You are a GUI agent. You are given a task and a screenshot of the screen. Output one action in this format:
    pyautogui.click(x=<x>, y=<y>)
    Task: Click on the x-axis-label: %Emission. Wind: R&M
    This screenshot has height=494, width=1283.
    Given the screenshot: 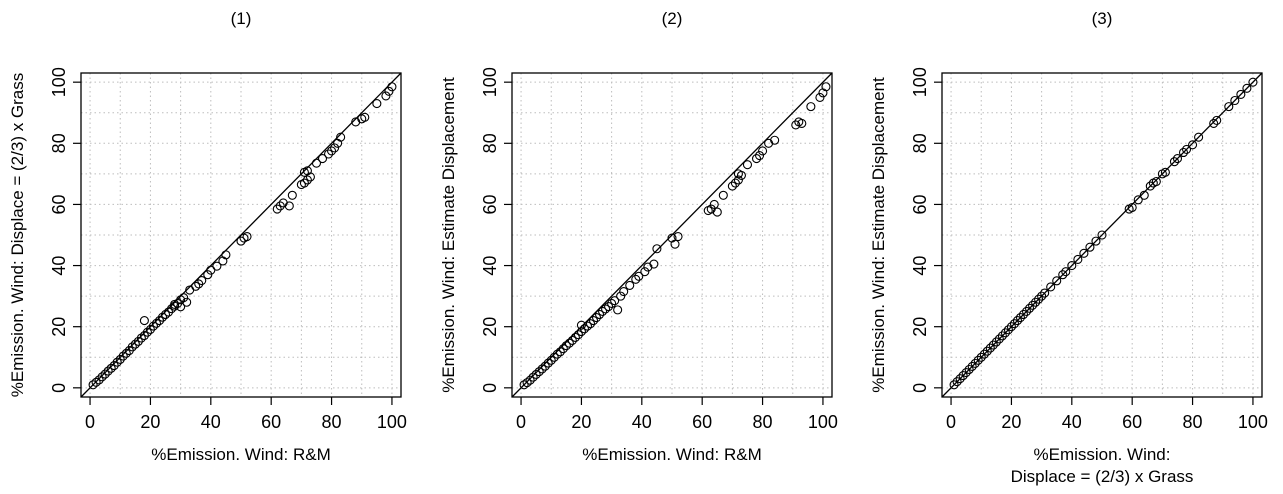 What is the action you would take?
    pyautogui.click(x=240, y=454)
    